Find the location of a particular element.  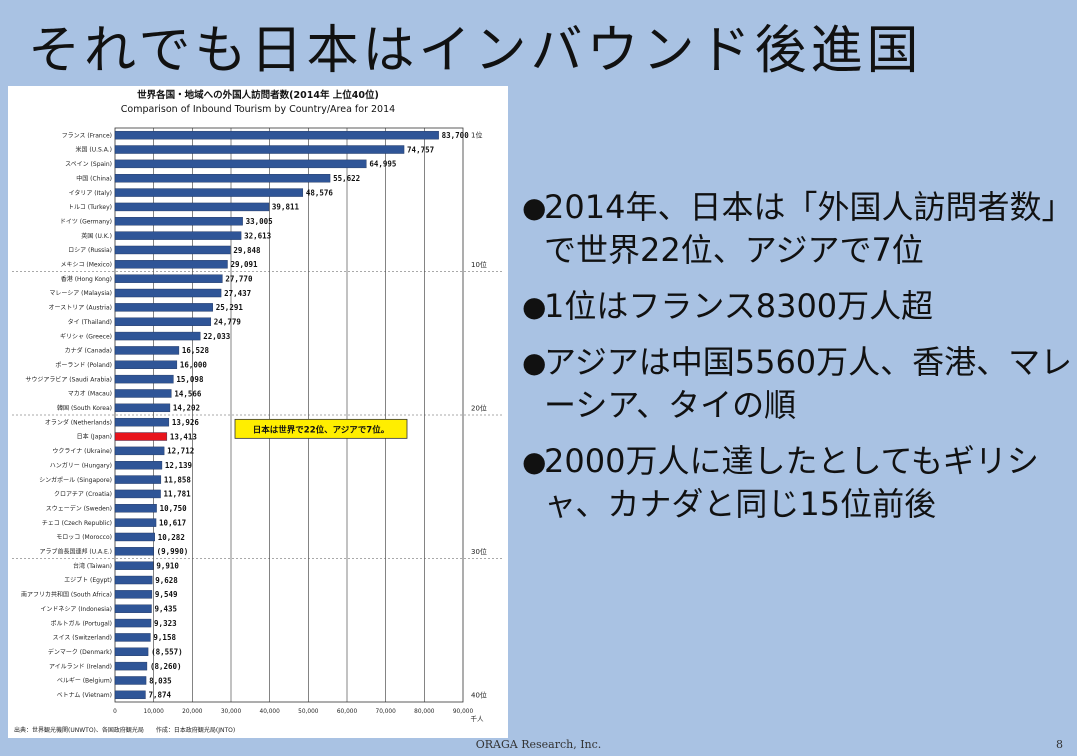

rank-marker-label: 40位 is located at coordinates (479, 694).